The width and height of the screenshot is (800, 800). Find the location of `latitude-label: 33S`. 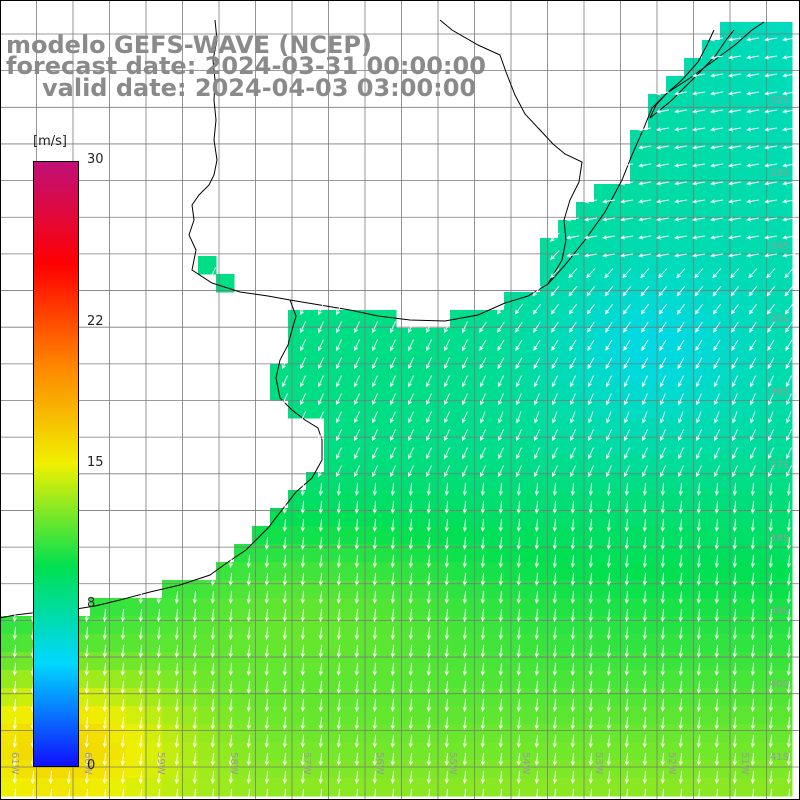

latitude-label: 33S is located at coordinates (779, 173).